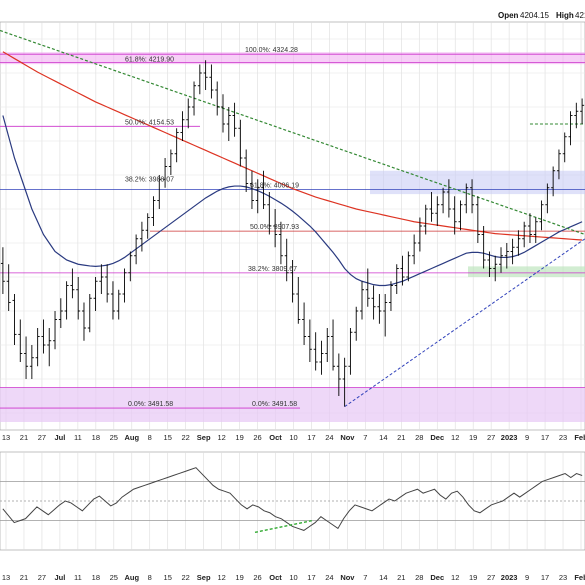  Describe the element at coordinates (365, 437) in the screenshot. I see `x-tick-label: 7` at that location.